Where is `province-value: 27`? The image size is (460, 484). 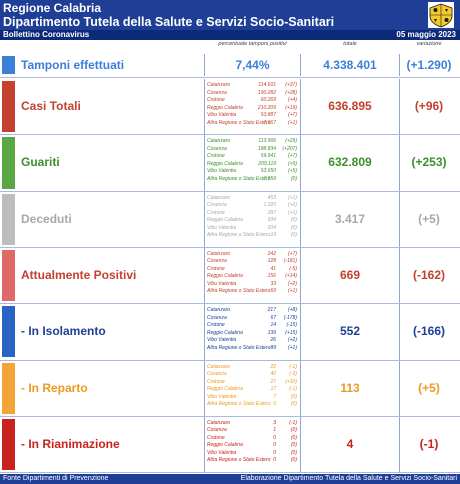
province-value: 27 is located at coordinates (273, 381).